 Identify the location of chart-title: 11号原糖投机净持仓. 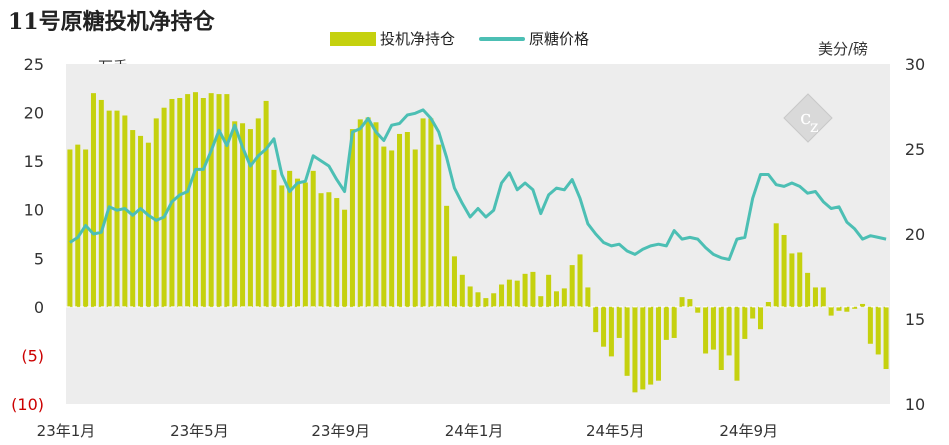
(111, 22).